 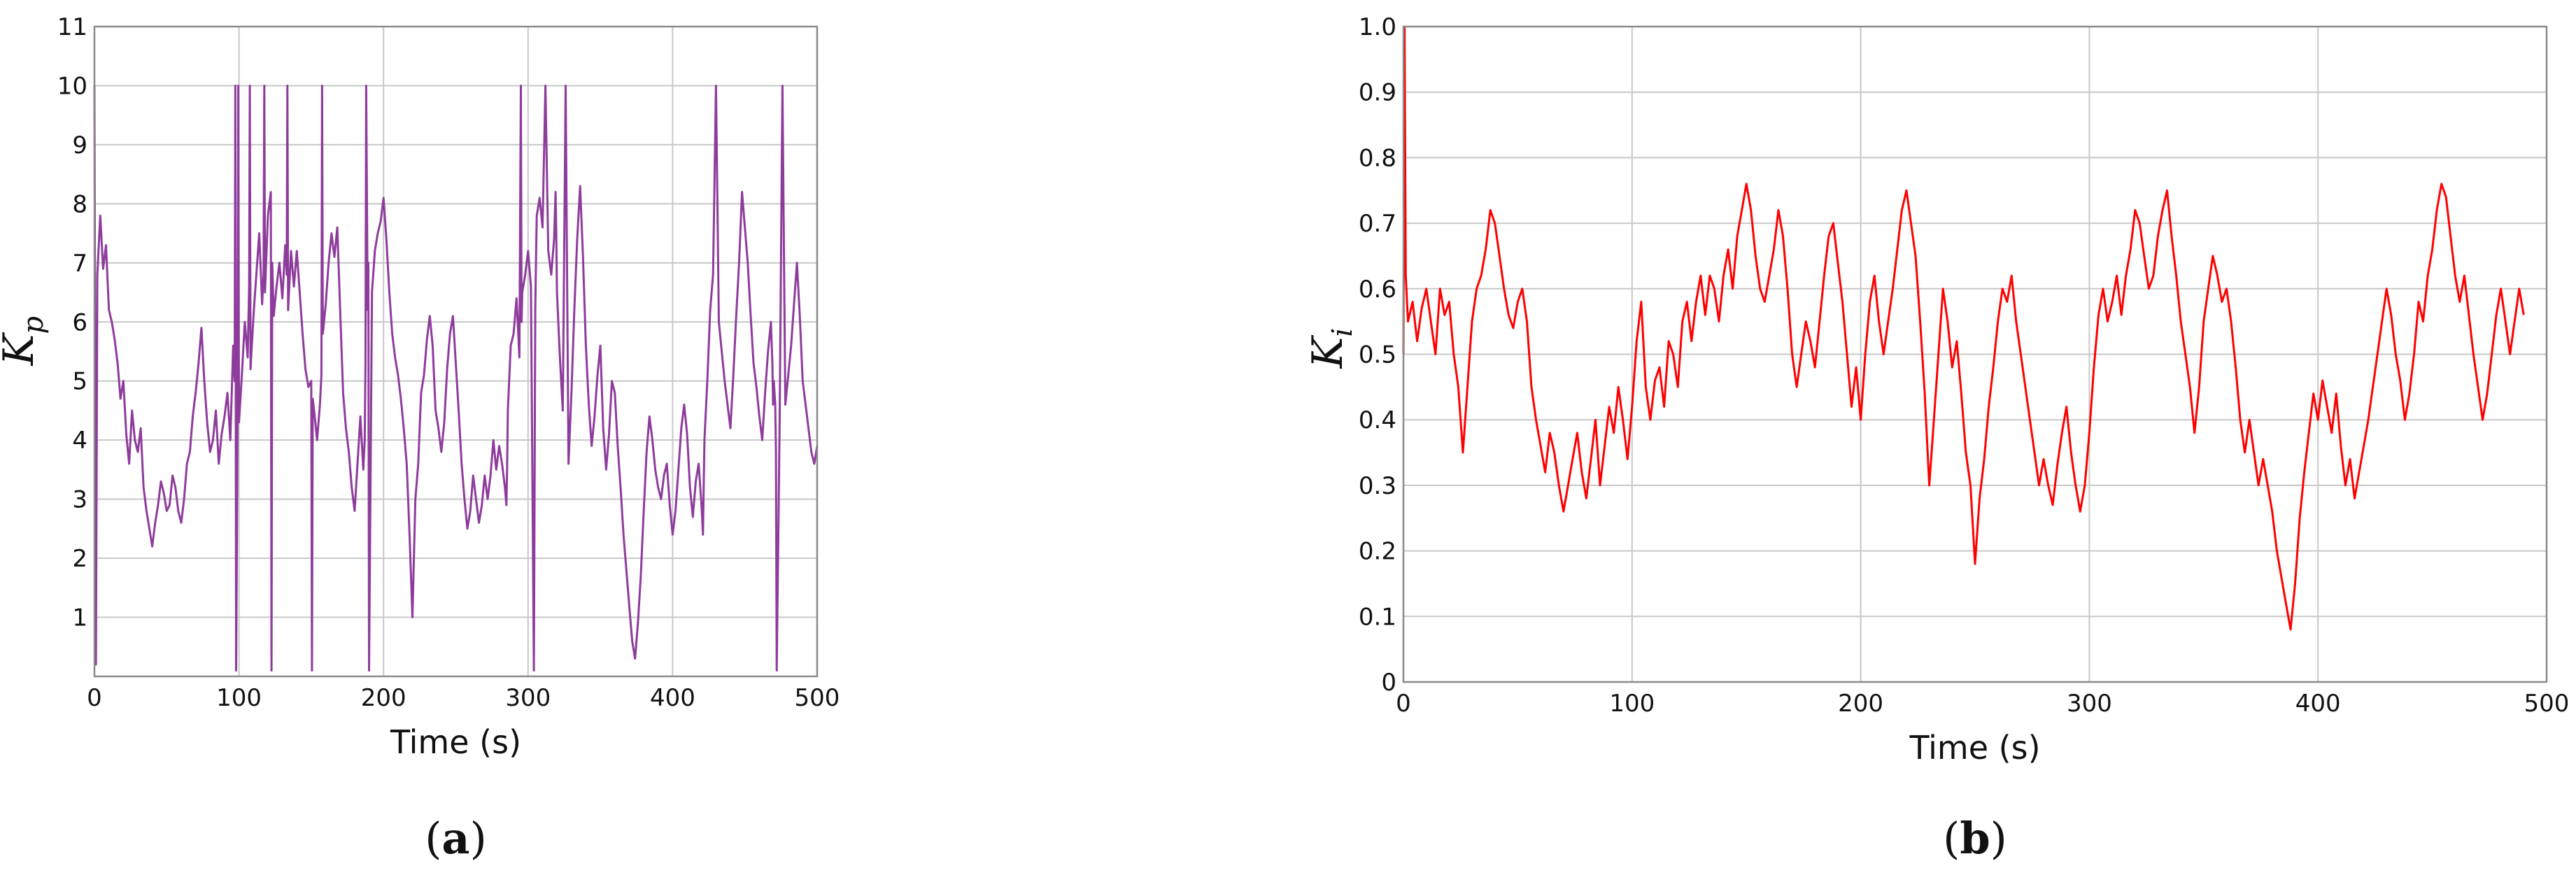 What do you see at coordinates (1377, 27) in the screenshot?
I see `y-tick-label: 1.0` at bounding box center [1377, 27].